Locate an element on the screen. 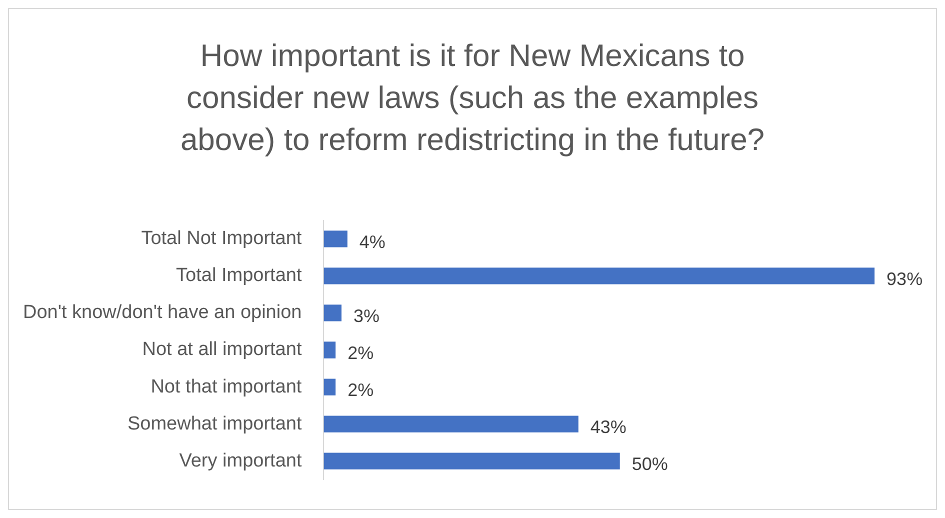 Image resolution: width=945 pixels, height=518 pixels. data-label: 3% is located at coordinates (366, 316).